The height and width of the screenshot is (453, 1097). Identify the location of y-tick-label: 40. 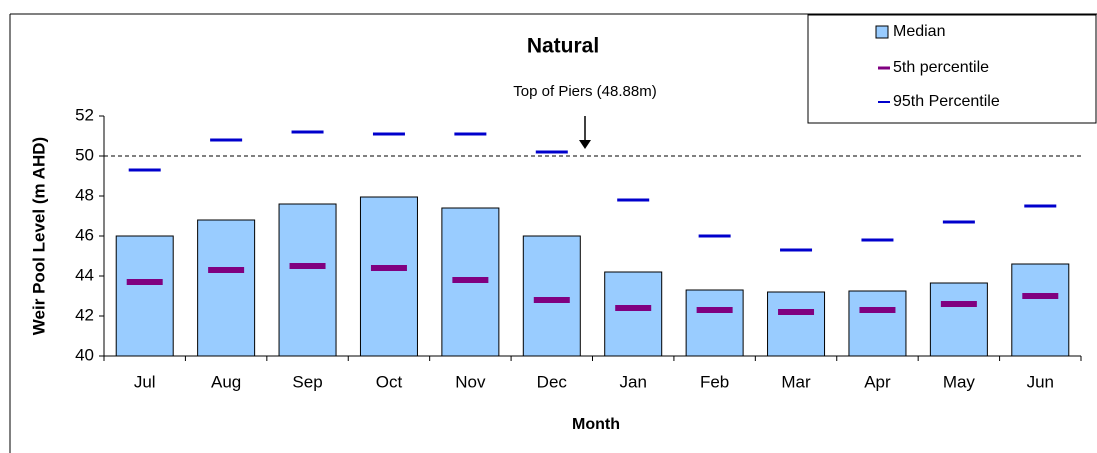
(84, 354).